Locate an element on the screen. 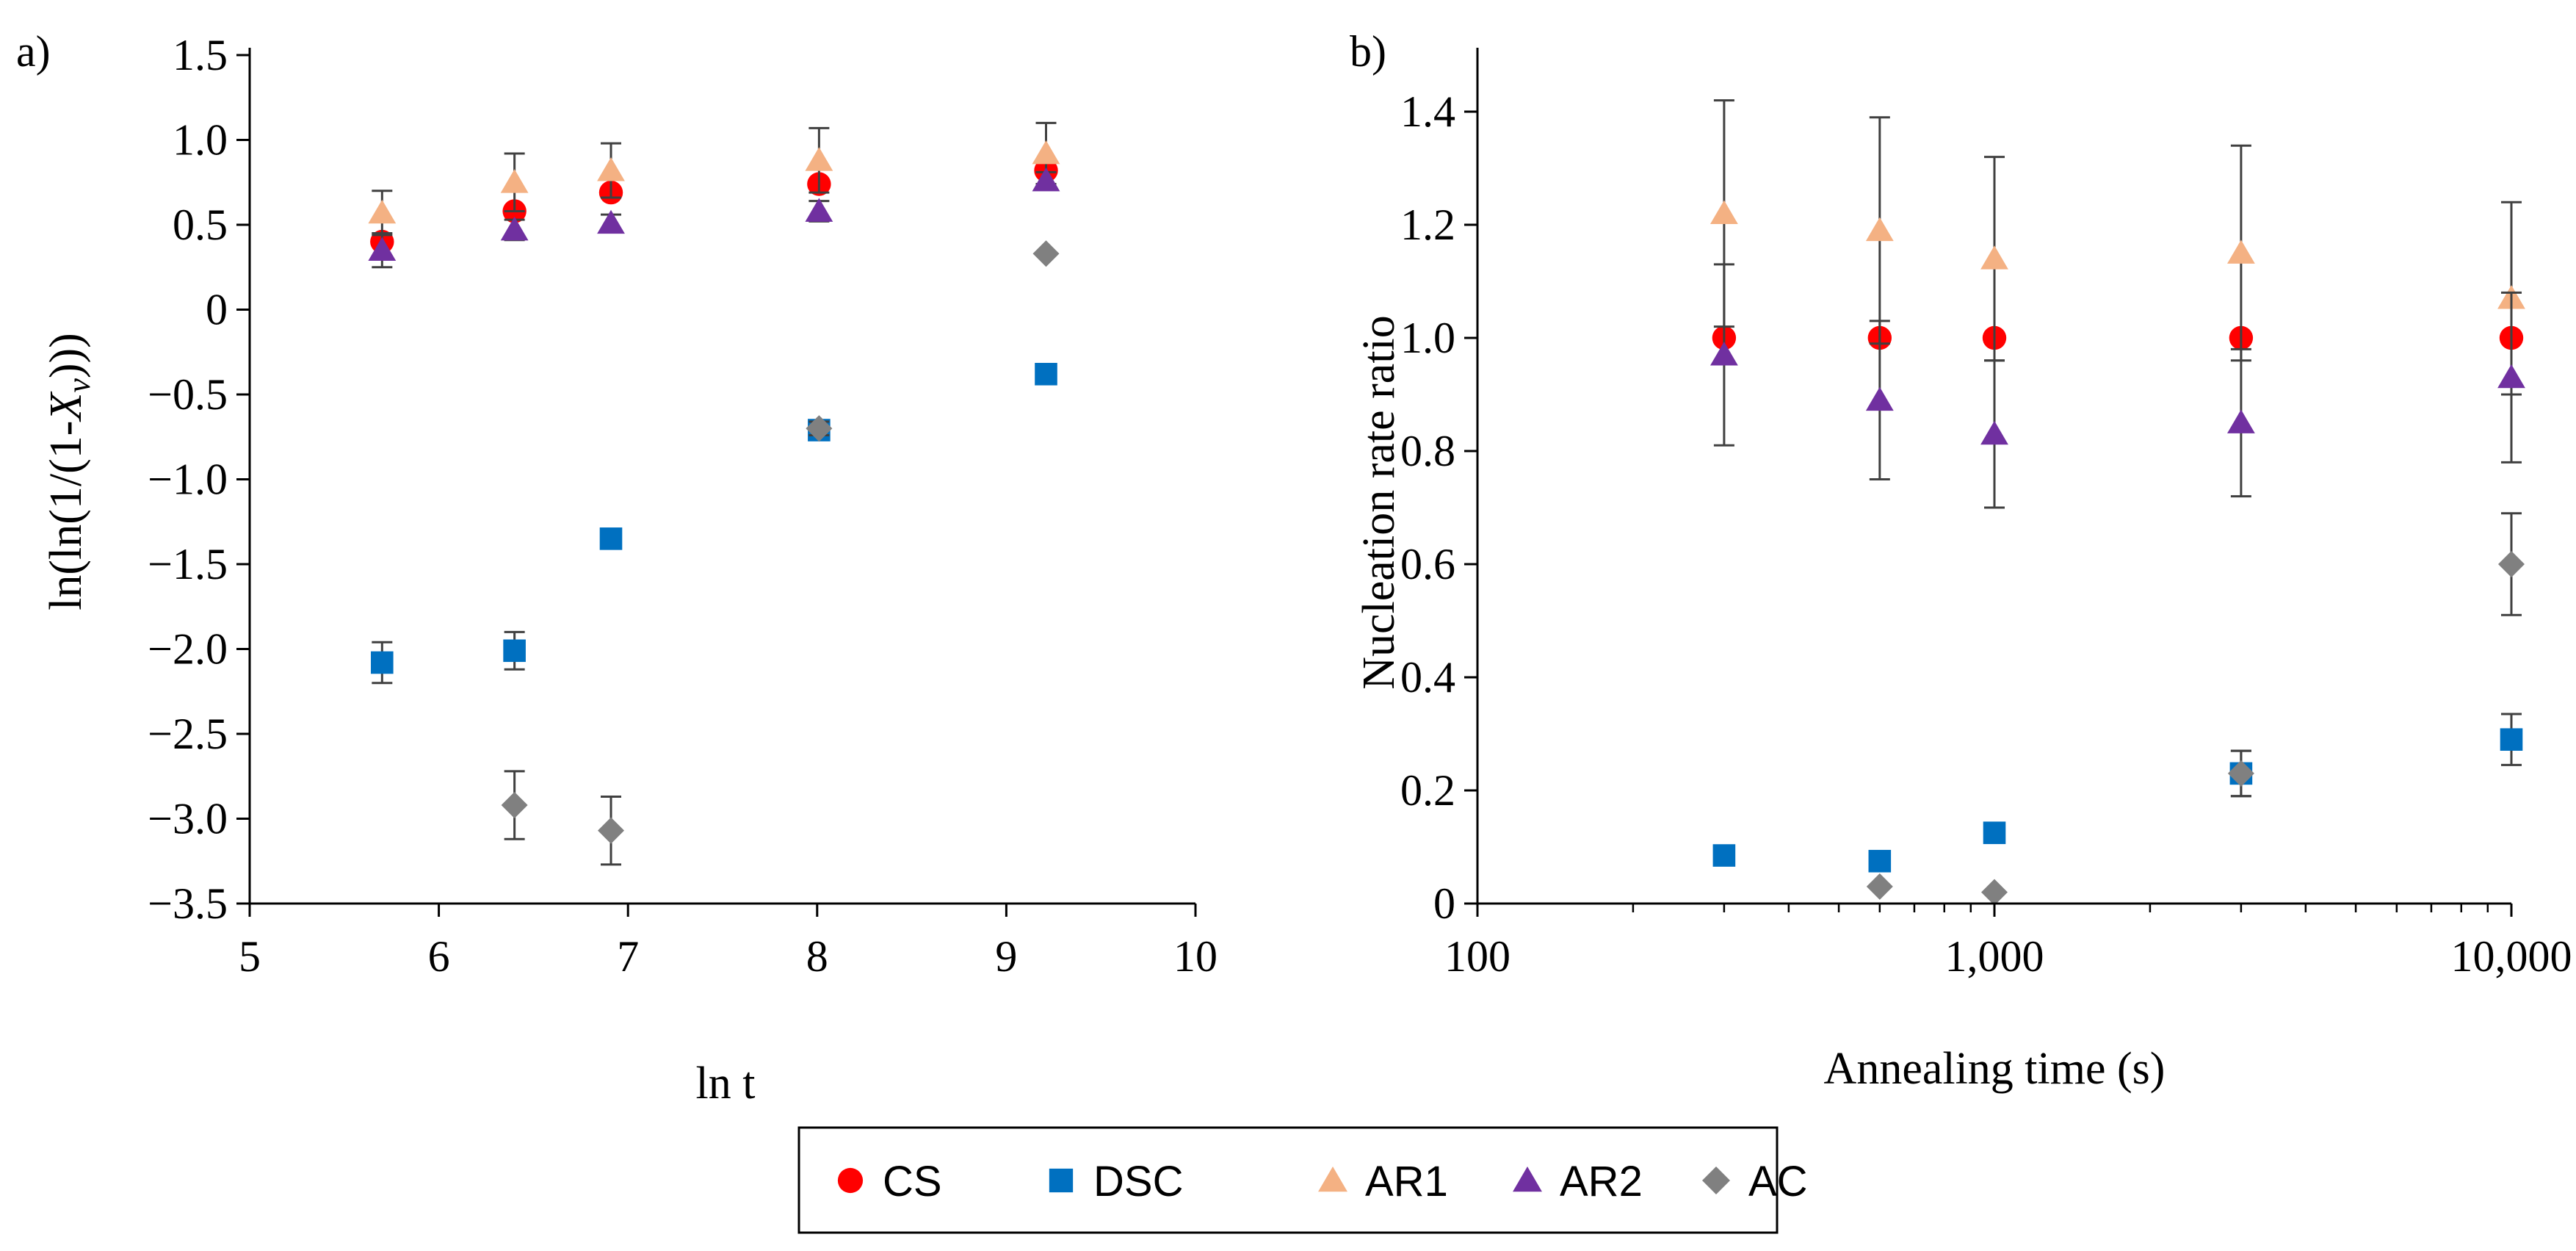 This screenshot has height=1251, width=2576. panel-b-y-tick-label: 1.0 is located at coordinates (1427, 338).